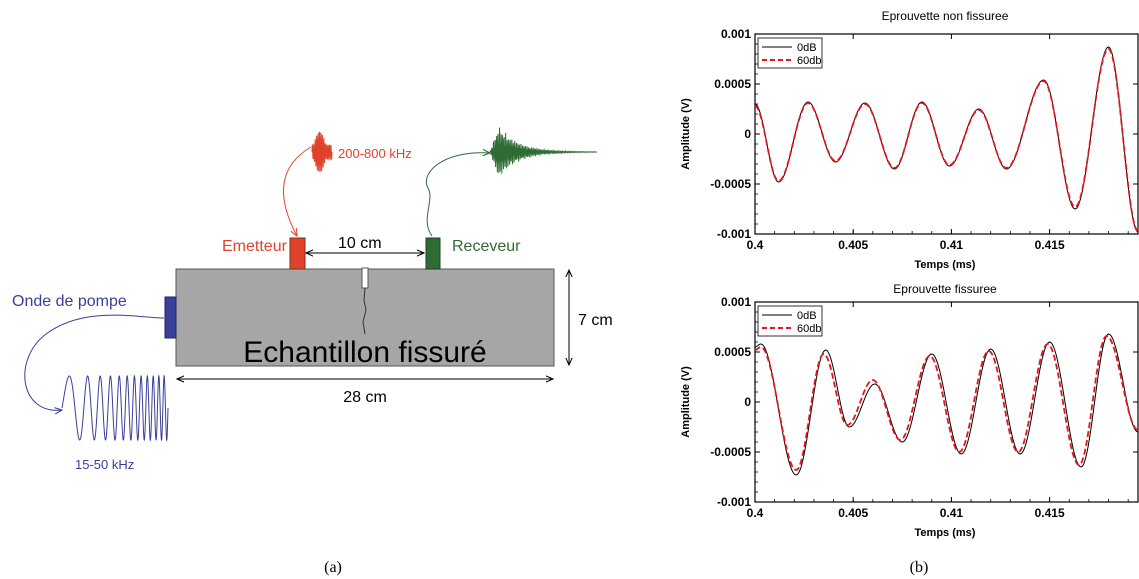  I want to click on chart0-xtick-label: 0.405, so click(853, 245).